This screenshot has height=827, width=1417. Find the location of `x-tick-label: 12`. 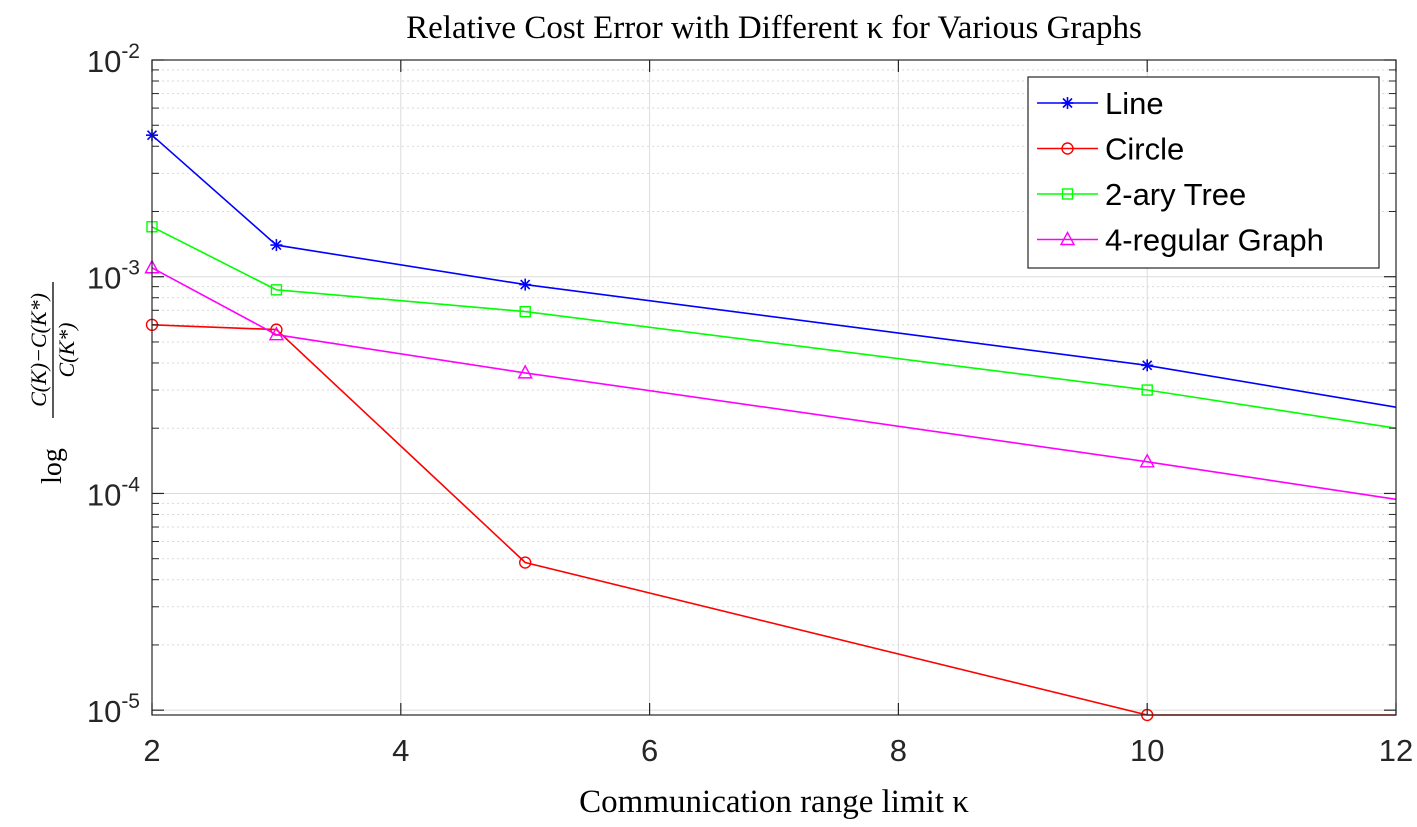

x-tick-label: 12 is located at coordinates (1396, 750).